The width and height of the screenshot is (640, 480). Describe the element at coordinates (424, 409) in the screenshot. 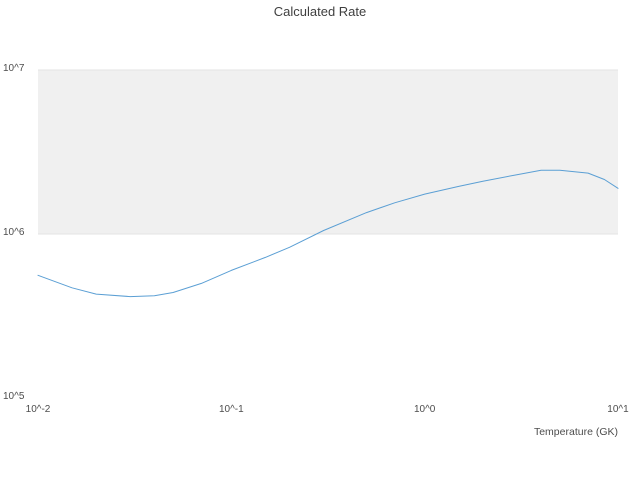

I see `x-tick-label: 10^0` at that location.